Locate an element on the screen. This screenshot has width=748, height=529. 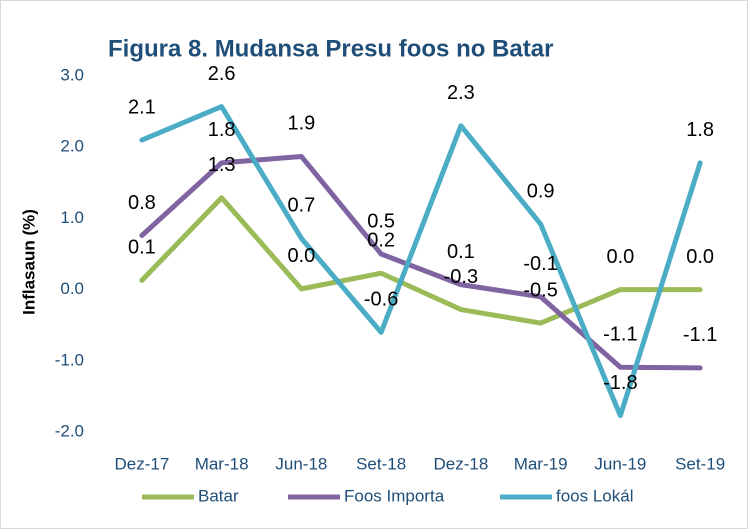
data-label: 0.9 is located at coordinates (541, 191).